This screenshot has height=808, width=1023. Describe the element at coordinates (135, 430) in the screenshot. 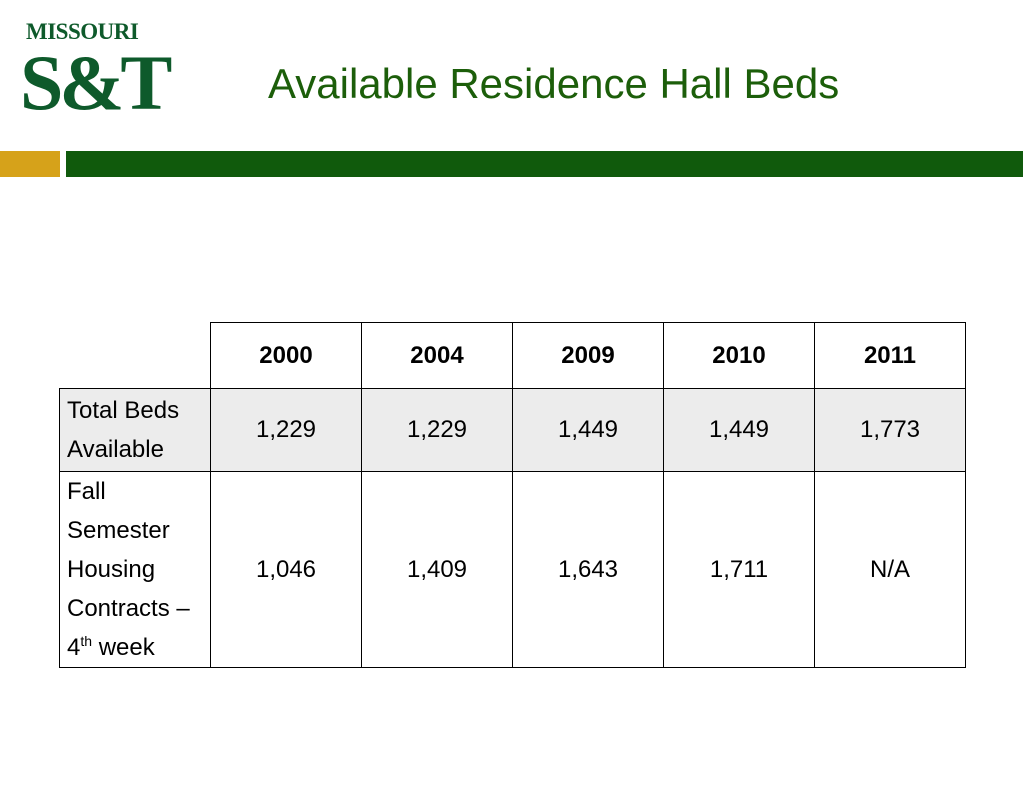

I see `row-label: Total Beds Available` at that location.